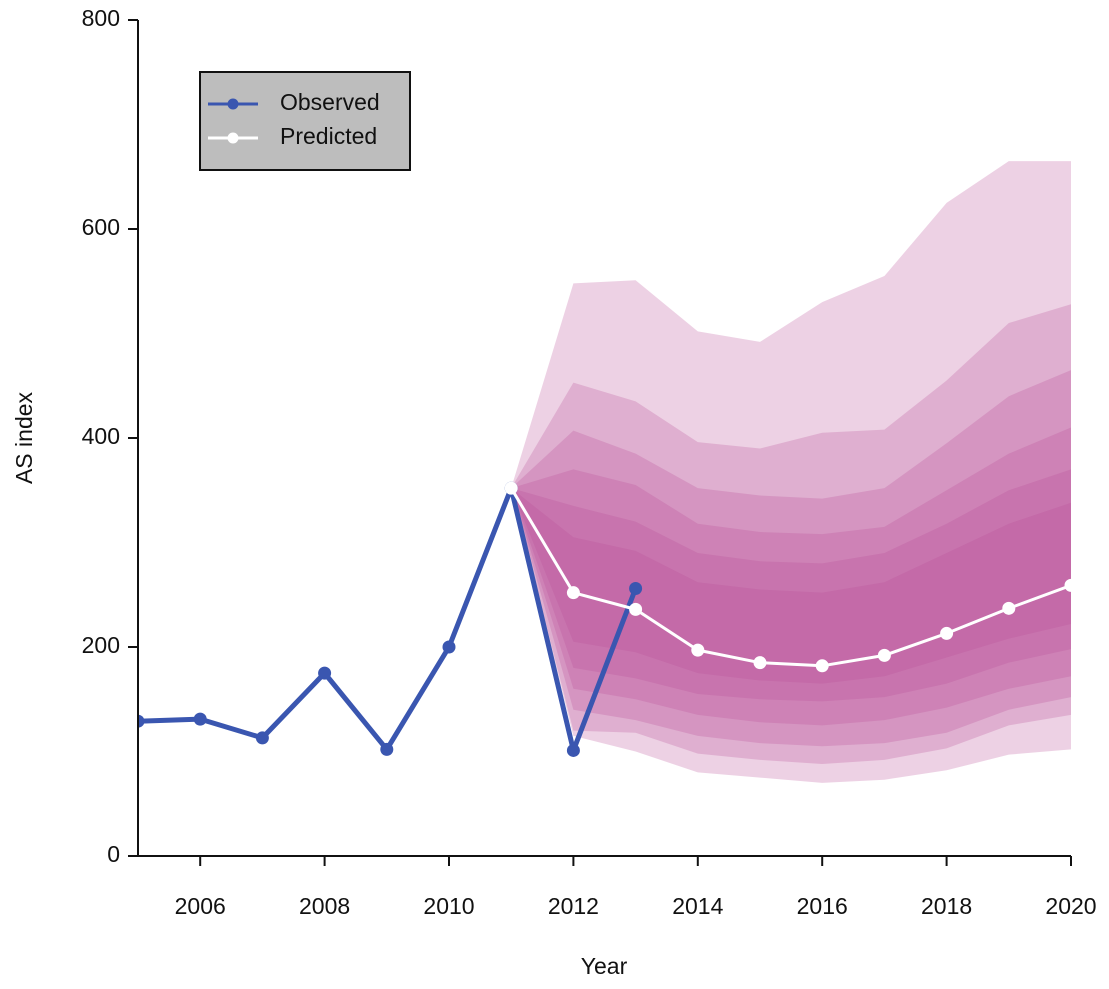  I want to click on x-tick-label: 2014, so click(697, 906).